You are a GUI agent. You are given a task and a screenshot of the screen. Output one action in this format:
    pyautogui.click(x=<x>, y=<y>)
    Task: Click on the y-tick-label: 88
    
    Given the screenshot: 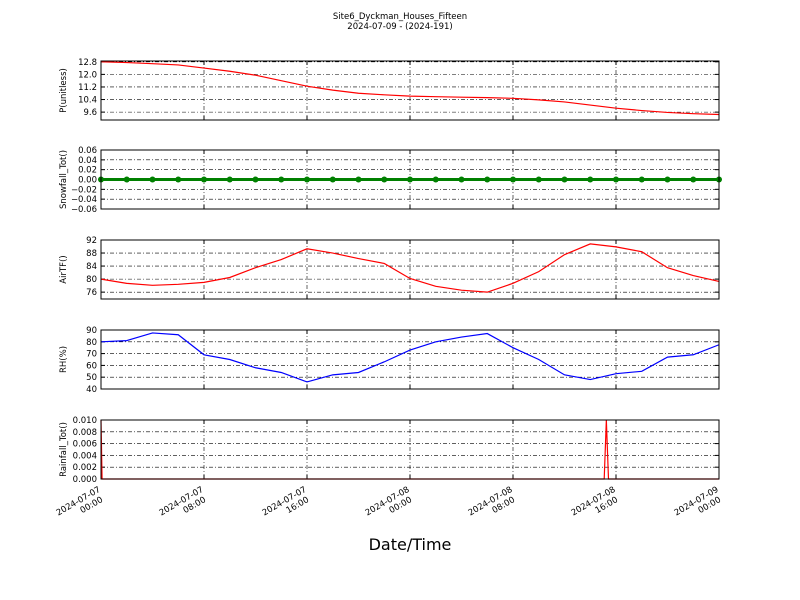 What is the action you would take?
    pyautogui.click(x=91, y=254)
    